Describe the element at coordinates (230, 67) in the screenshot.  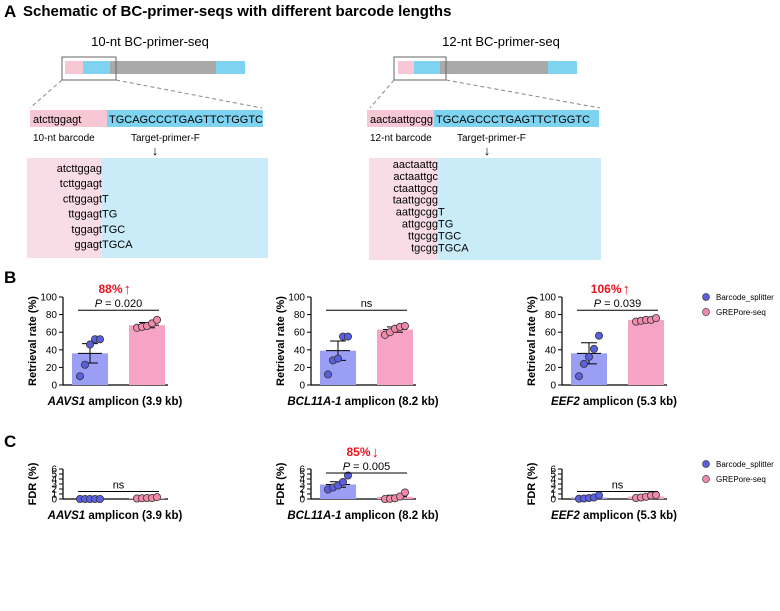
I see `schematic-10nt-end-segment` at that location.